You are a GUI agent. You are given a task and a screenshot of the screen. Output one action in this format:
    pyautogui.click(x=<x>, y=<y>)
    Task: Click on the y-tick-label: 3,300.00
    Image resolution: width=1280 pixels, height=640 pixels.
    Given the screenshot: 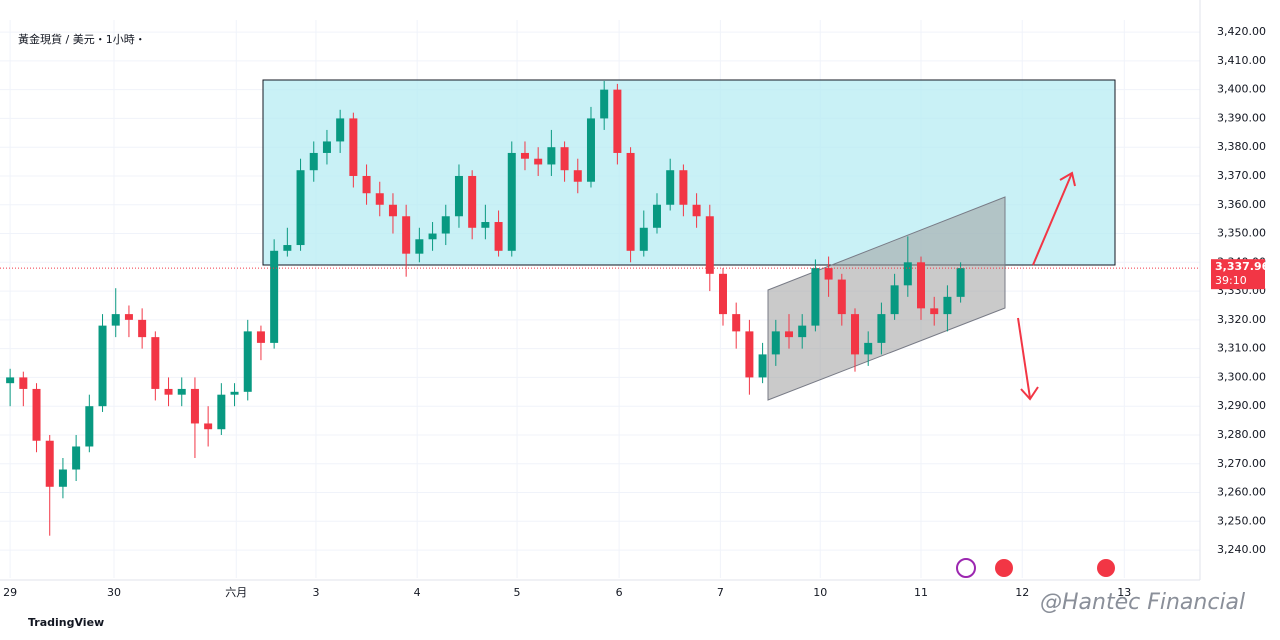 What is the action you would take?
    pyautogui.click(x=1241, y=376)
    